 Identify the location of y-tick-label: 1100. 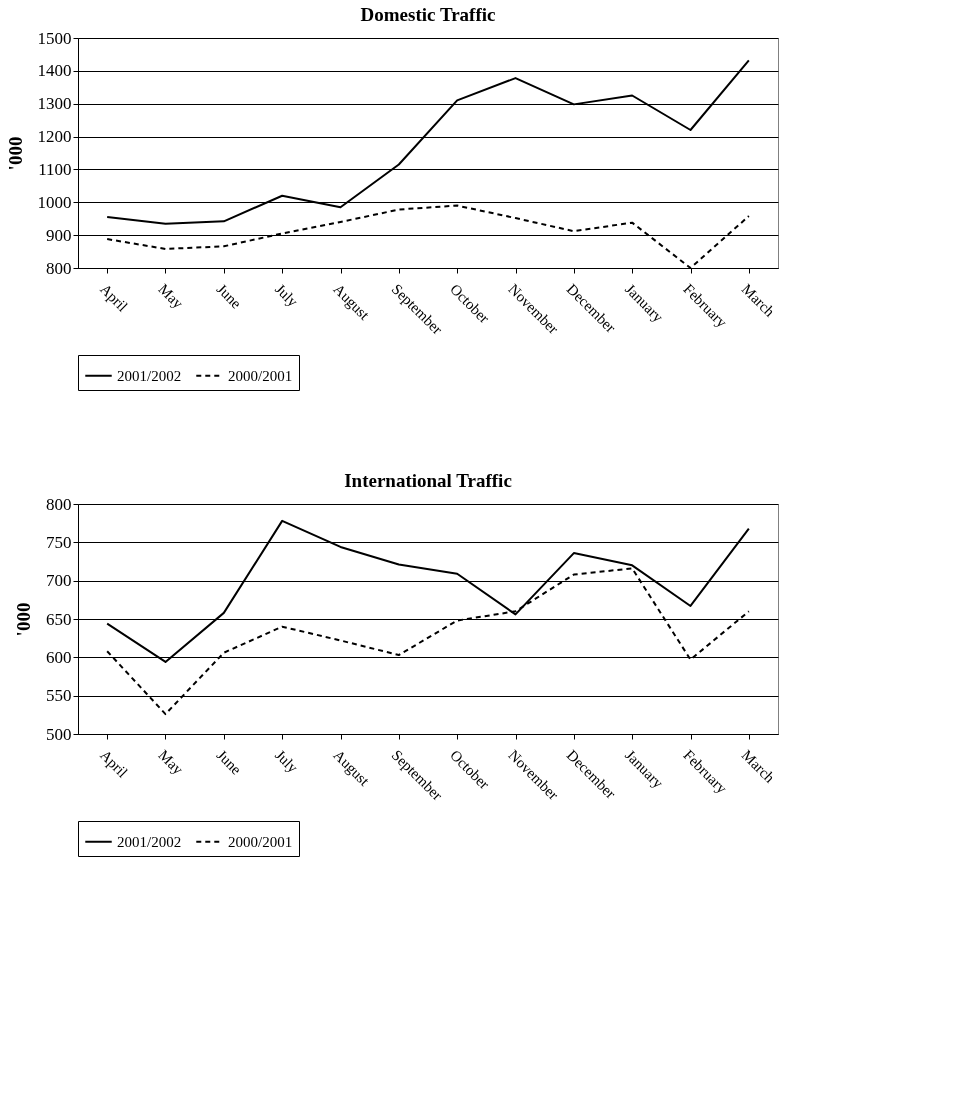
(55, 169).